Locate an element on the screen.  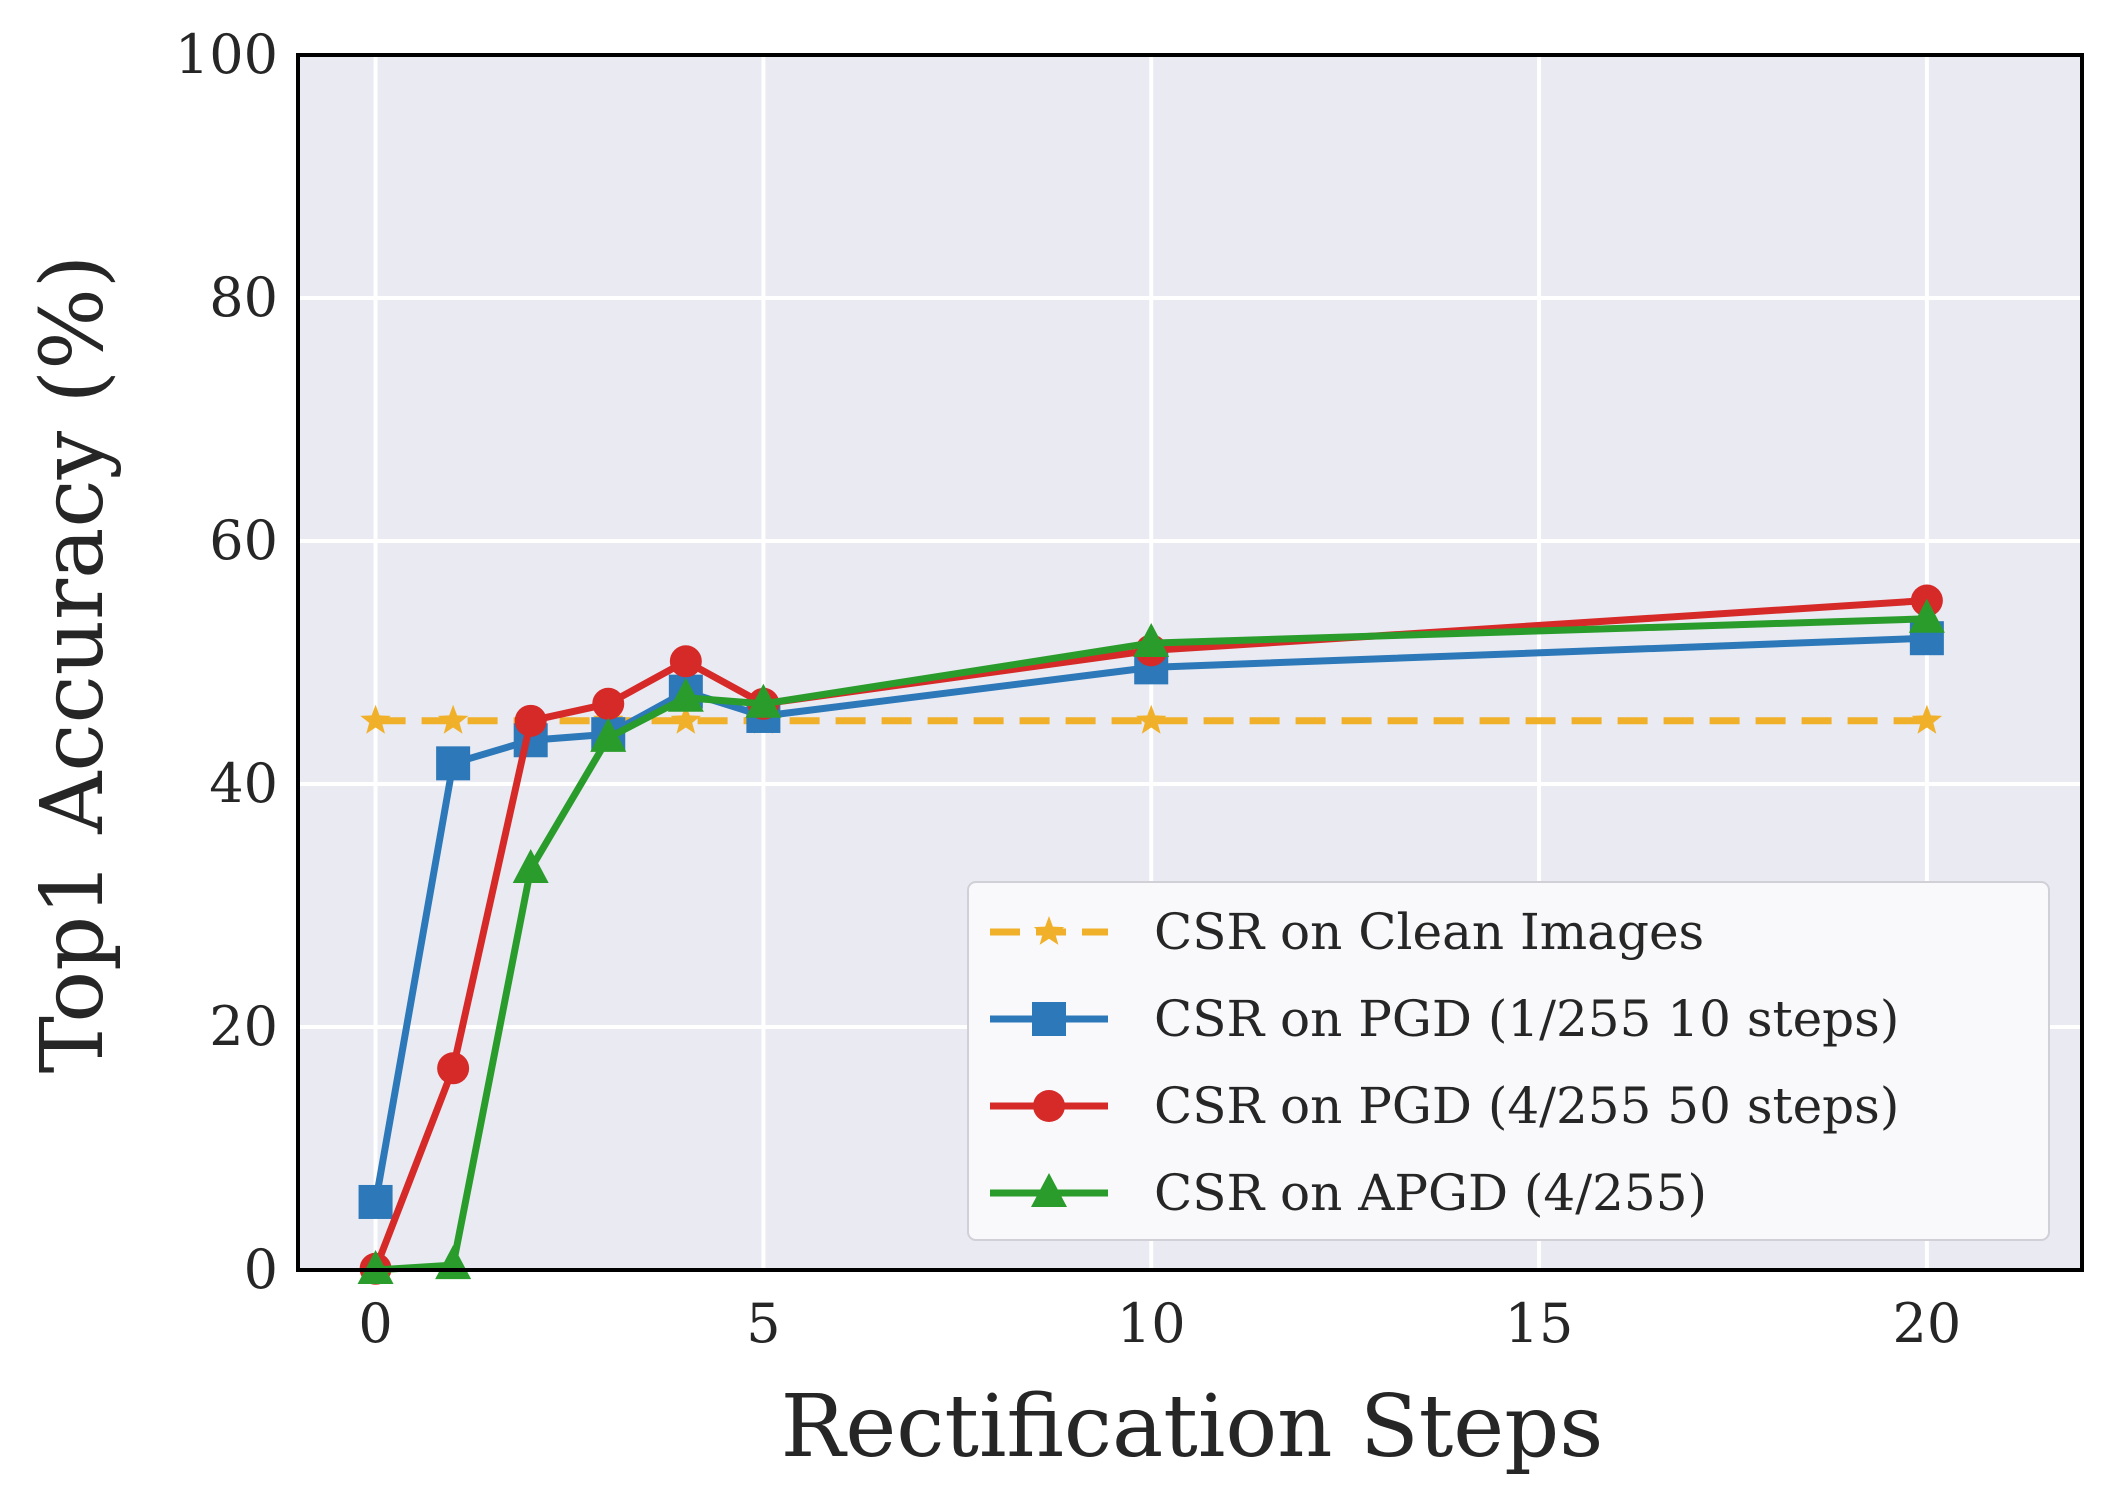
x-tick-label: 20 is located at coordinates (1927, 1323).